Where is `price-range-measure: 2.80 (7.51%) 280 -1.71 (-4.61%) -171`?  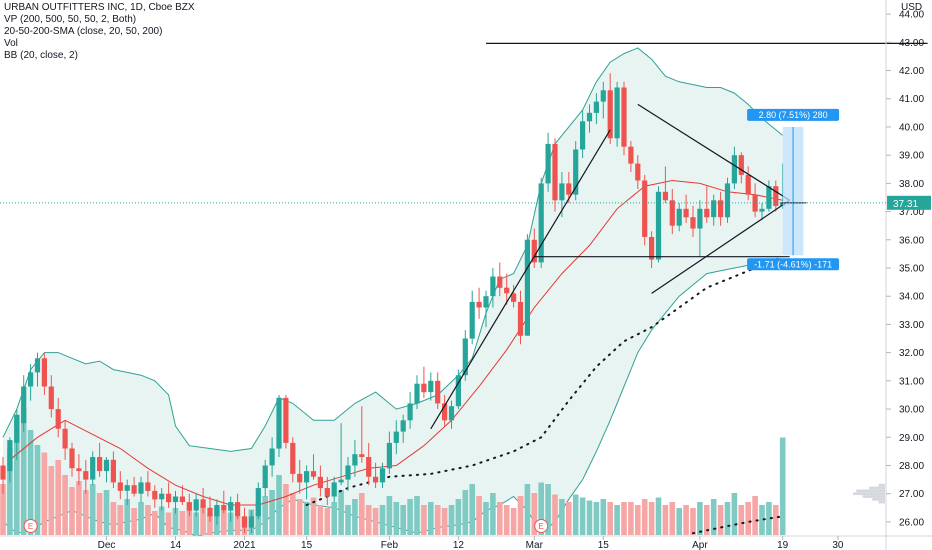 price-range-measure: 2.80 (7.51%) 280 -1.71 (-4.61%) -171 is located at coordinates (793, 189).